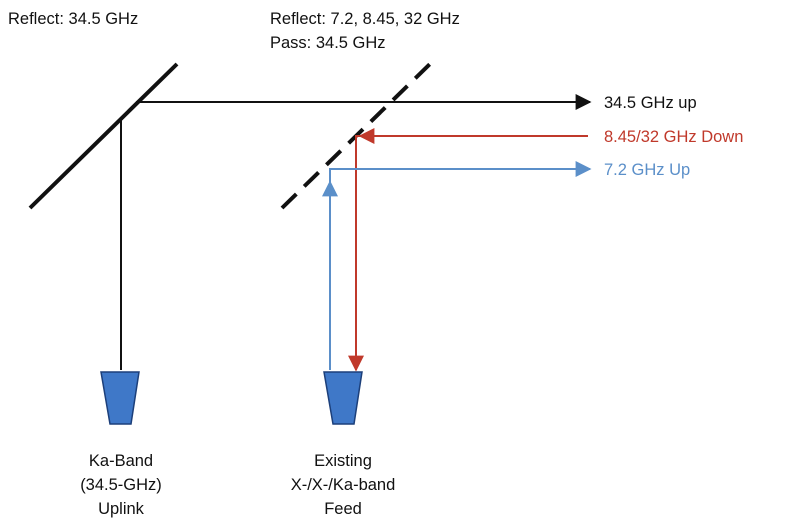  Describe the element at coordinates (121, 485) in the screenshot. I see `feed1-label-line2: (34.5-GHz)` at that location.